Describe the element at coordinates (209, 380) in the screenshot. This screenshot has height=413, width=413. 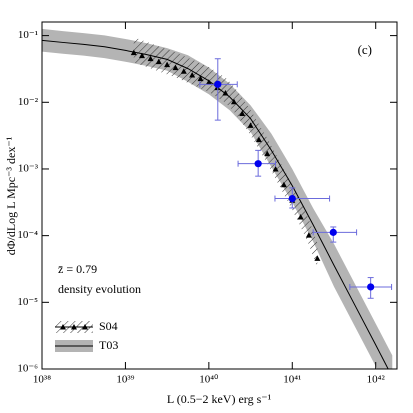
I see `x-tick-label: 10⁴⁰` at that location.